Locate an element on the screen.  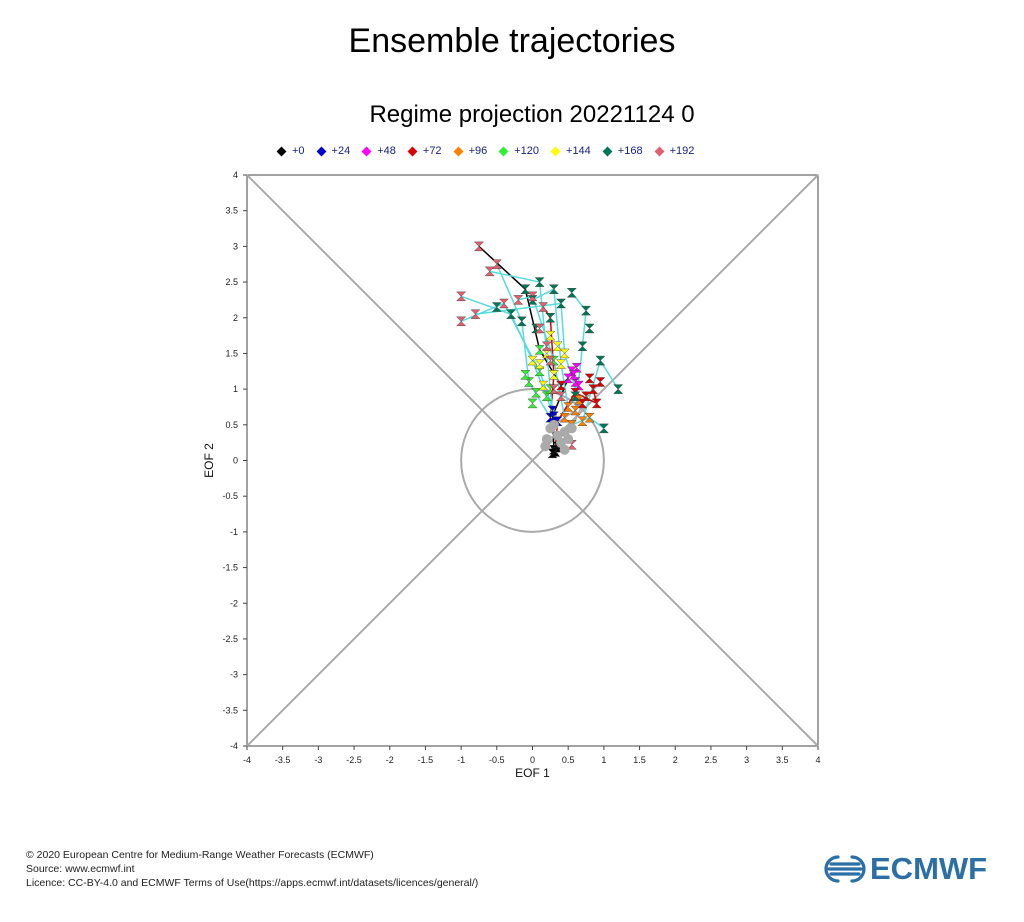
legend-label: +24 is located at coordinates (341, 151).